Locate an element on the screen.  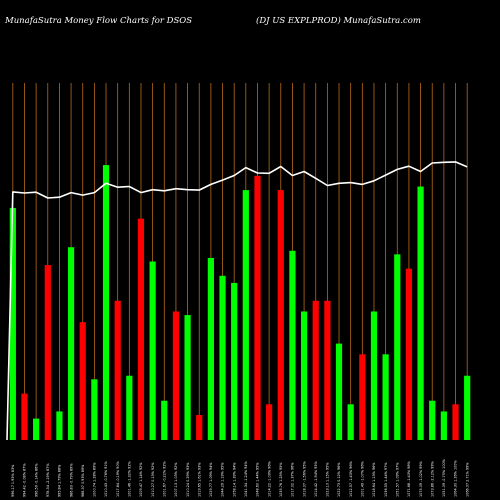
x-tick-label: 1044.29 1.19% 95% is located at coordinates (223, 479).